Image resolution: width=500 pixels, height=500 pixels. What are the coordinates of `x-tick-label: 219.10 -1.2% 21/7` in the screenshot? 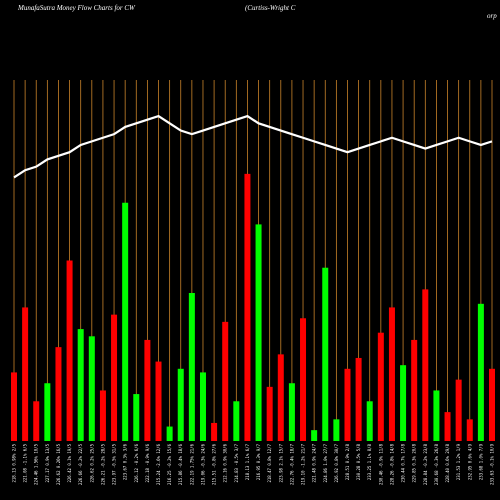 It's located at (303, 464).